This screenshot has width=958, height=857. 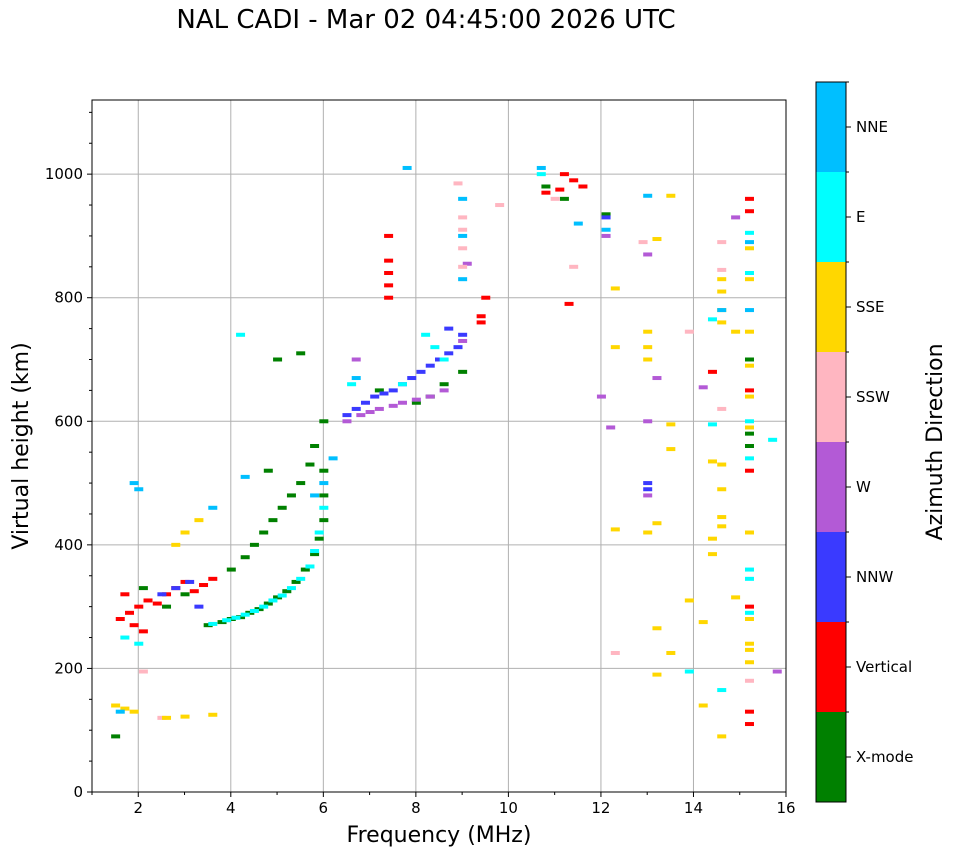 I want to click on colorbar-label-x-mode: X-mode, so click(x=884, y=757).